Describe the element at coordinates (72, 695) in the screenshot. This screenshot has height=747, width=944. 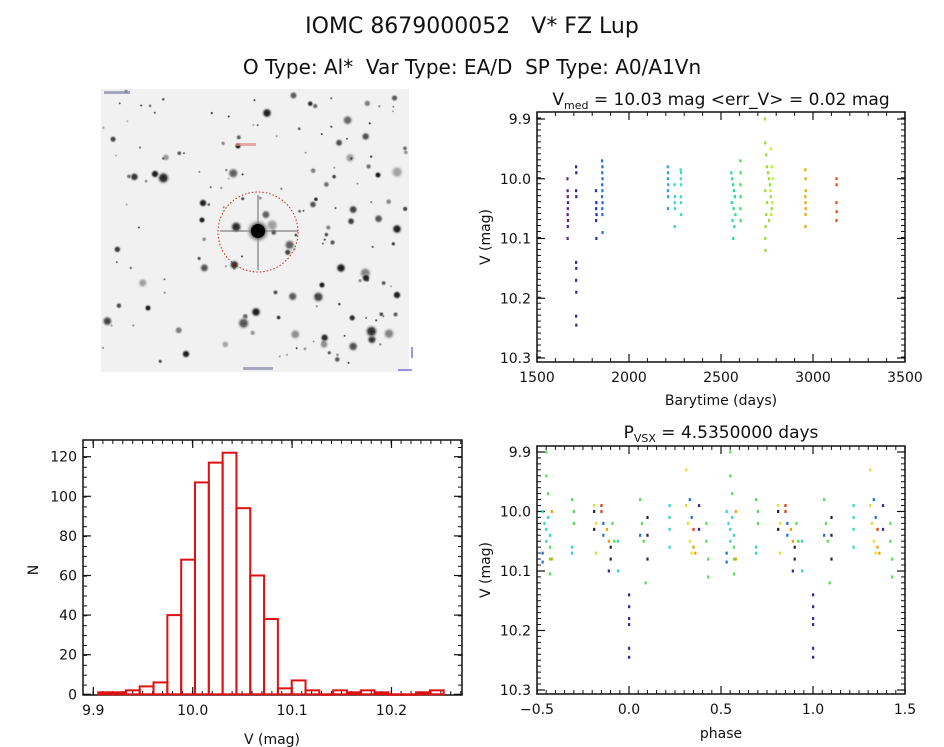
I see `histogram-ytick-label: 0` at that location.